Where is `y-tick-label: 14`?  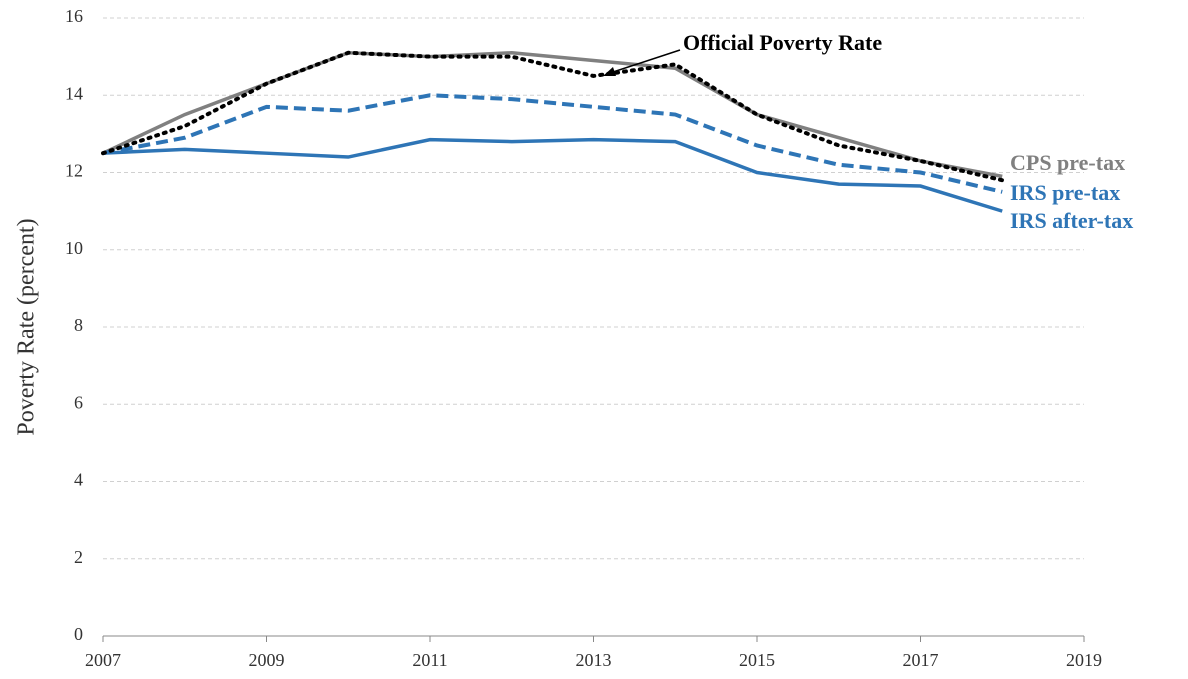
y-tick-label: 14 is located at coordinates (74, 93).